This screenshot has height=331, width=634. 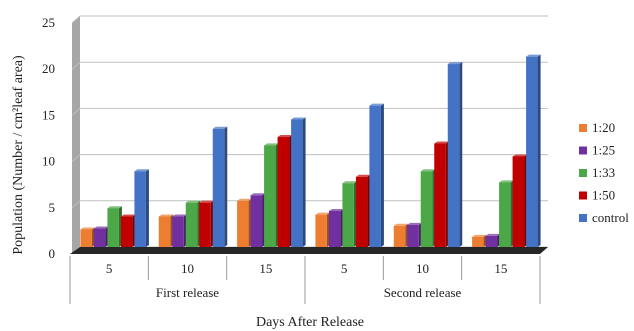 I want to click on legend-label: control, so click(x=610, y=217).